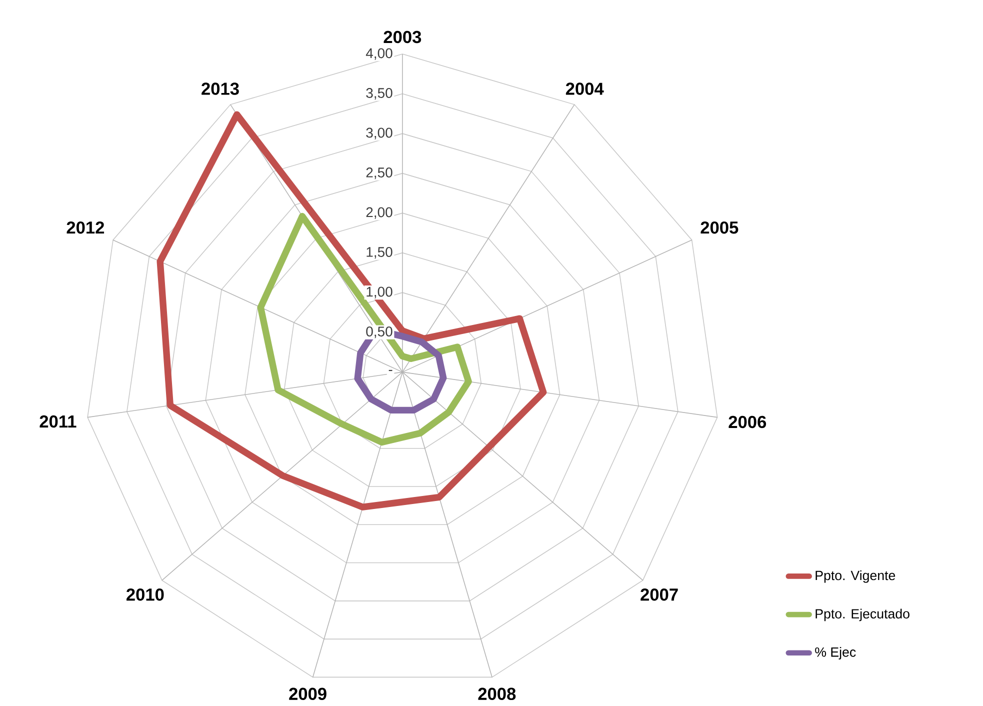 This screenshot has height=706, width=983. I want to click on y-tick-label: 1,50, so click(379, 253).